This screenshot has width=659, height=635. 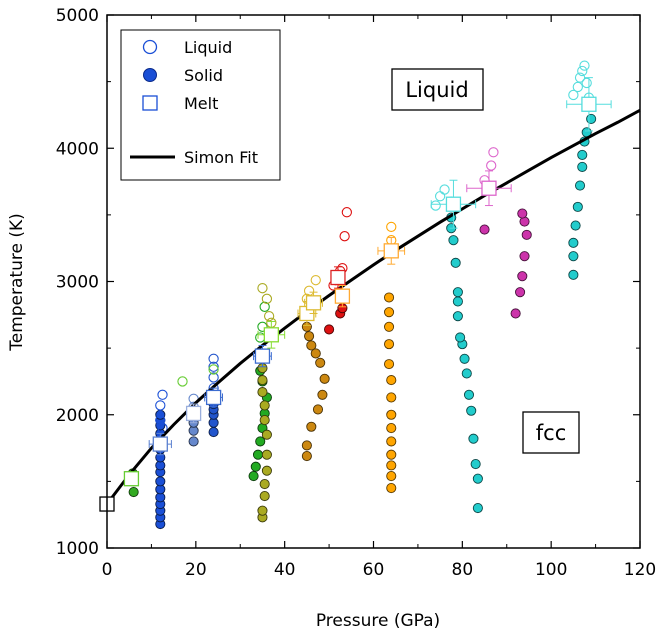 I want to click on x-tick-label: 80, so click(x=463, y=570).